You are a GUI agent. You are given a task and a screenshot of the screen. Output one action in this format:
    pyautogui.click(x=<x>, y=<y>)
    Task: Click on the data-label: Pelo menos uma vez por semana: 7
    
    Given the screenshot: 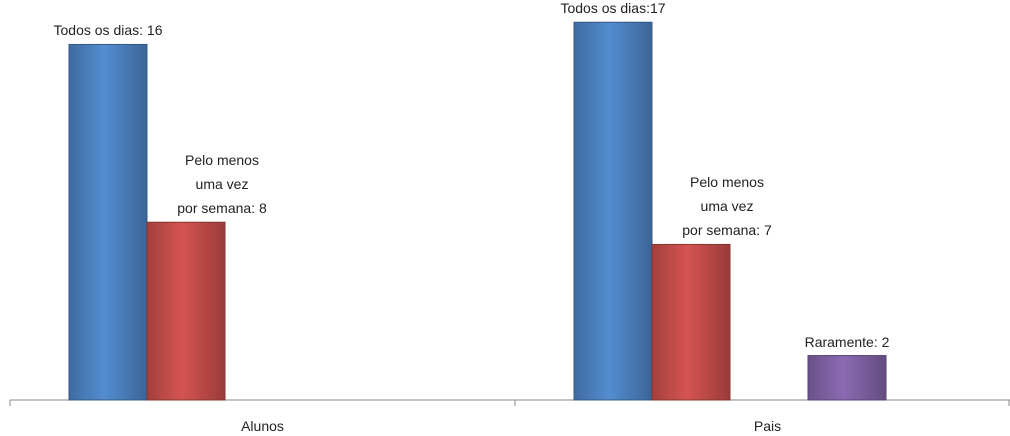 What is the action you would take?
    pyautogui.click(x=727, y=206)
    